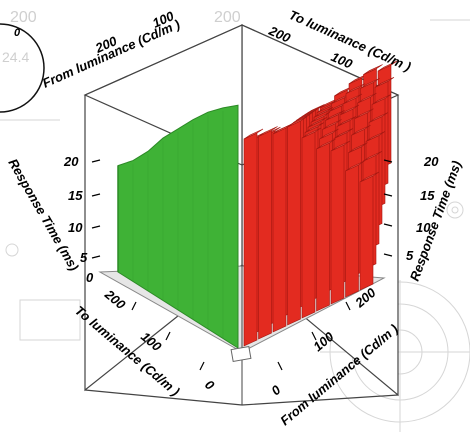  Describe the element at coordinates (17, 33) in the screenshot. I see `background-mark-4: 0` at that location.